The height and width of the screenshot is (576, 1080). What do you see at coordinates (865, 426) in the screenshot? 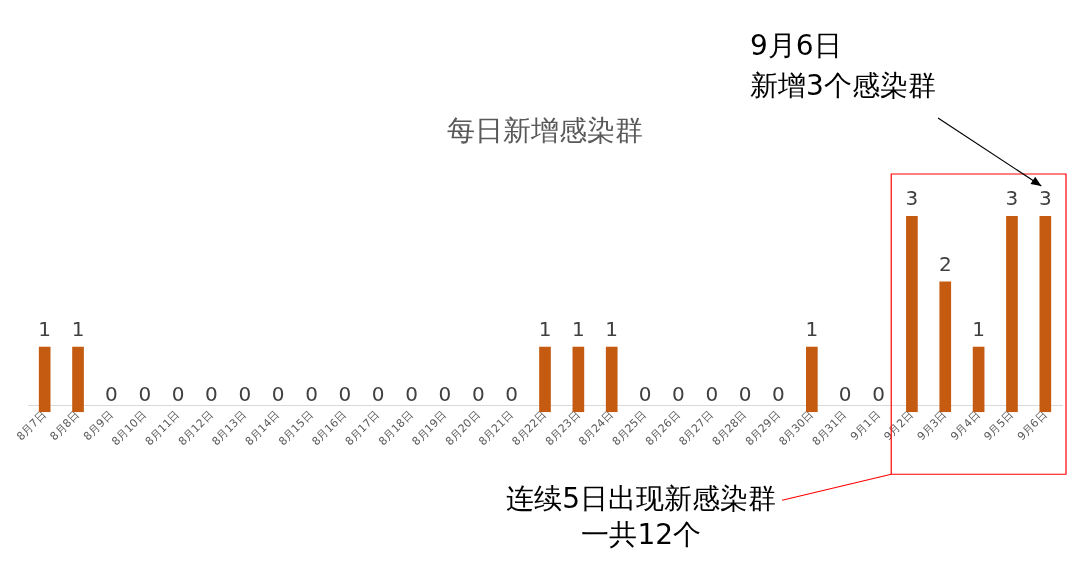
I see `x-tick-label: 9月1日` at bounding box center [865, 426].